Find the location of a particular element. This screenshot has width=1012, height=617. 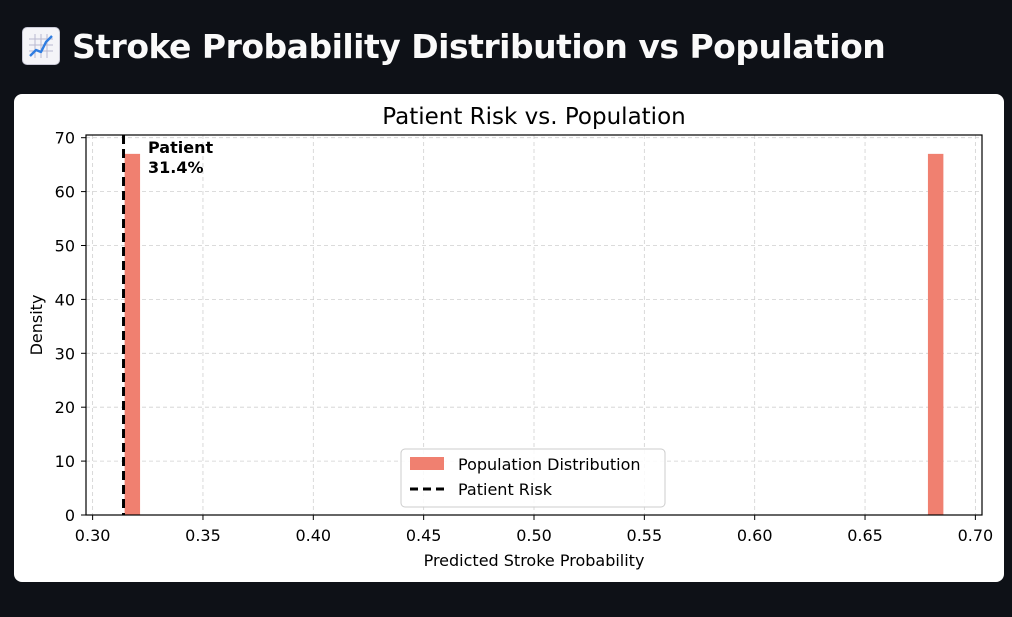

legend-box is located at coordinates (533, 478).